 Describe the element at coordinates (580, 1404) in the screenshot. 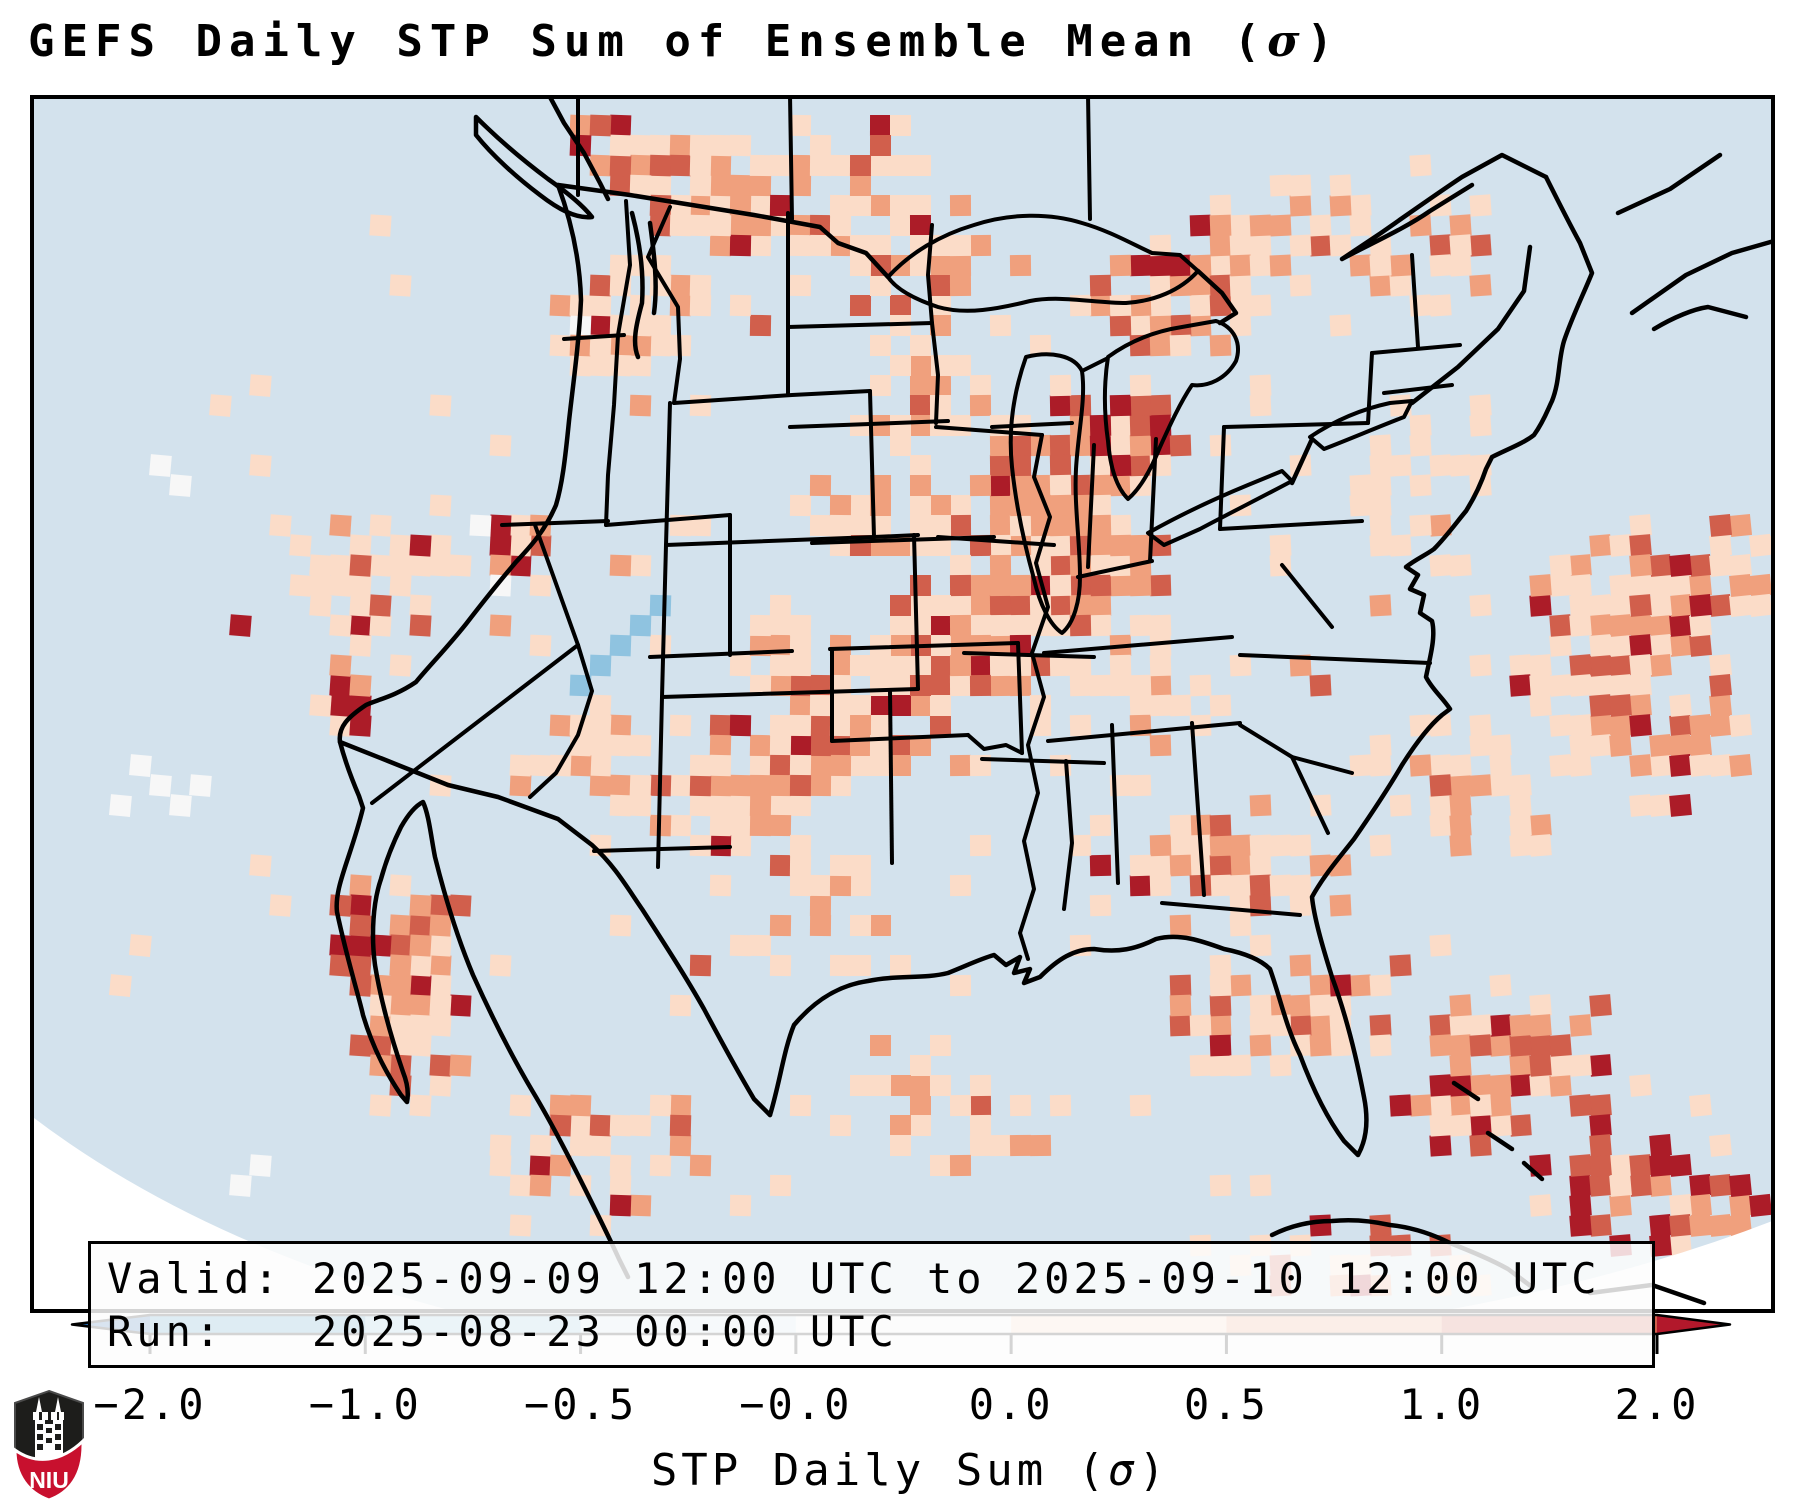

I see `colorbar-tick-label: −0.5` at that location.